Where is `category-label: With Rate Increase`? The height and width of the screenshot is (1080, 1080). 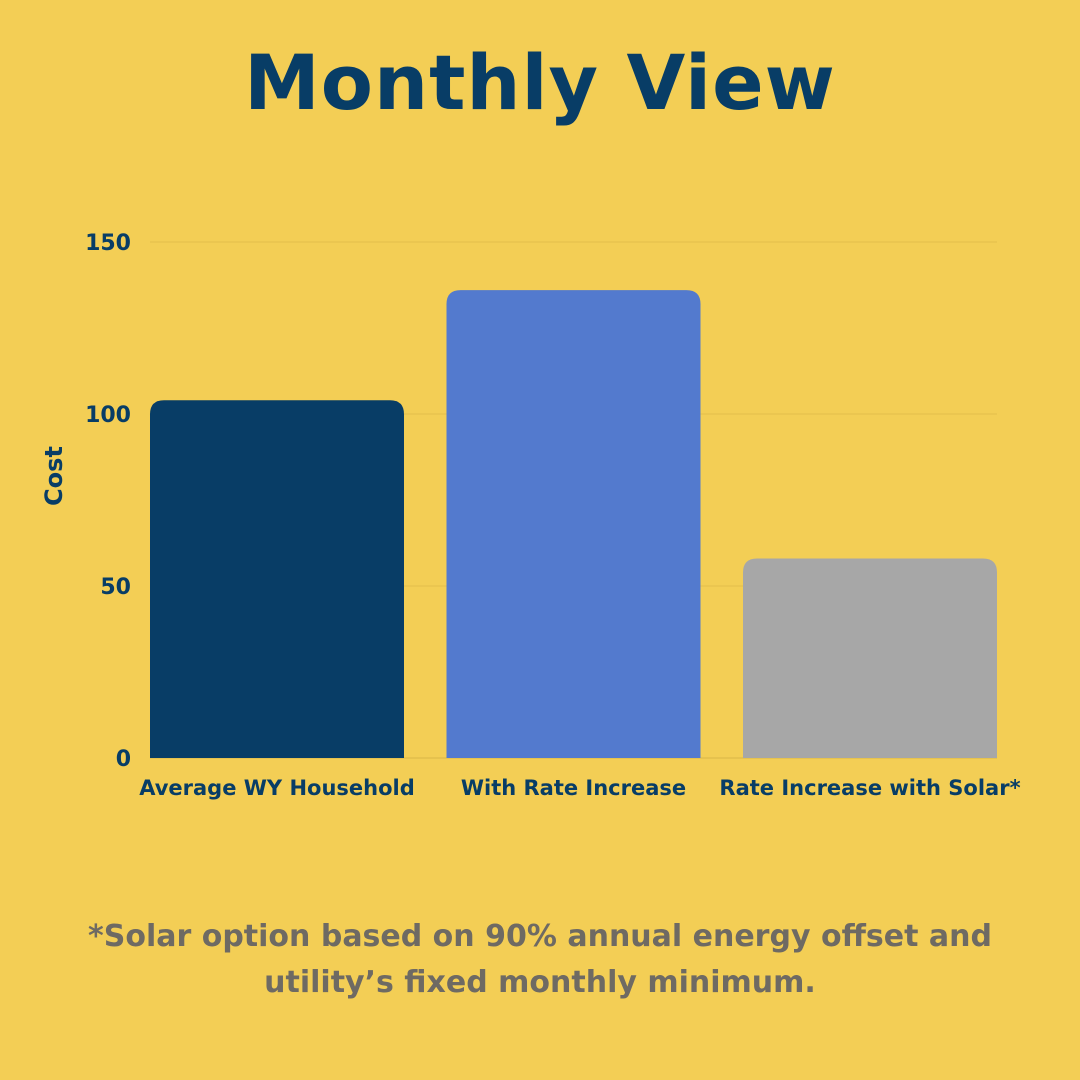 category-label: With Rate Increase is located at coordinates (573, 788).